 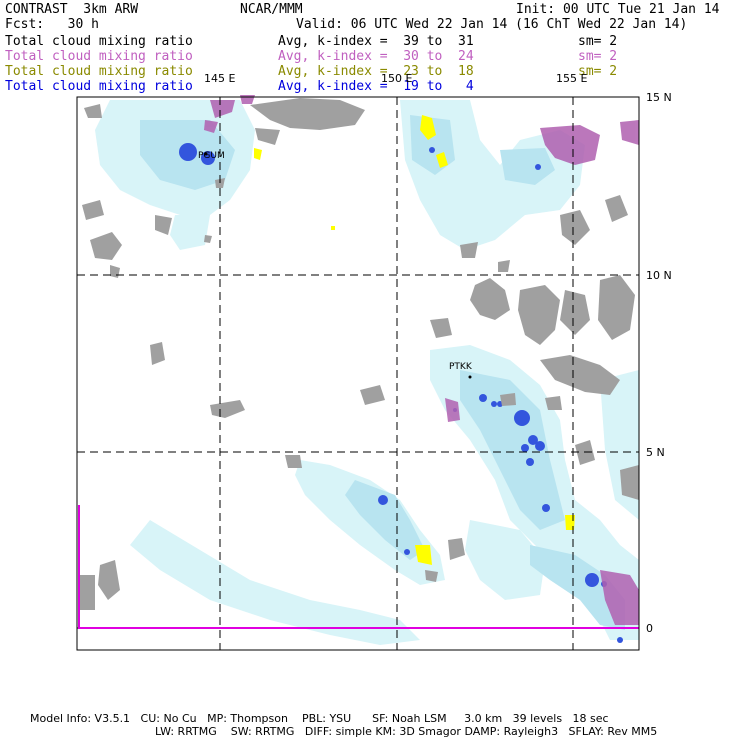 What do you see at coordinates (649, 628) in the screenshot?
I see `lat-label-0: 0` at bounding box center [649, 628].